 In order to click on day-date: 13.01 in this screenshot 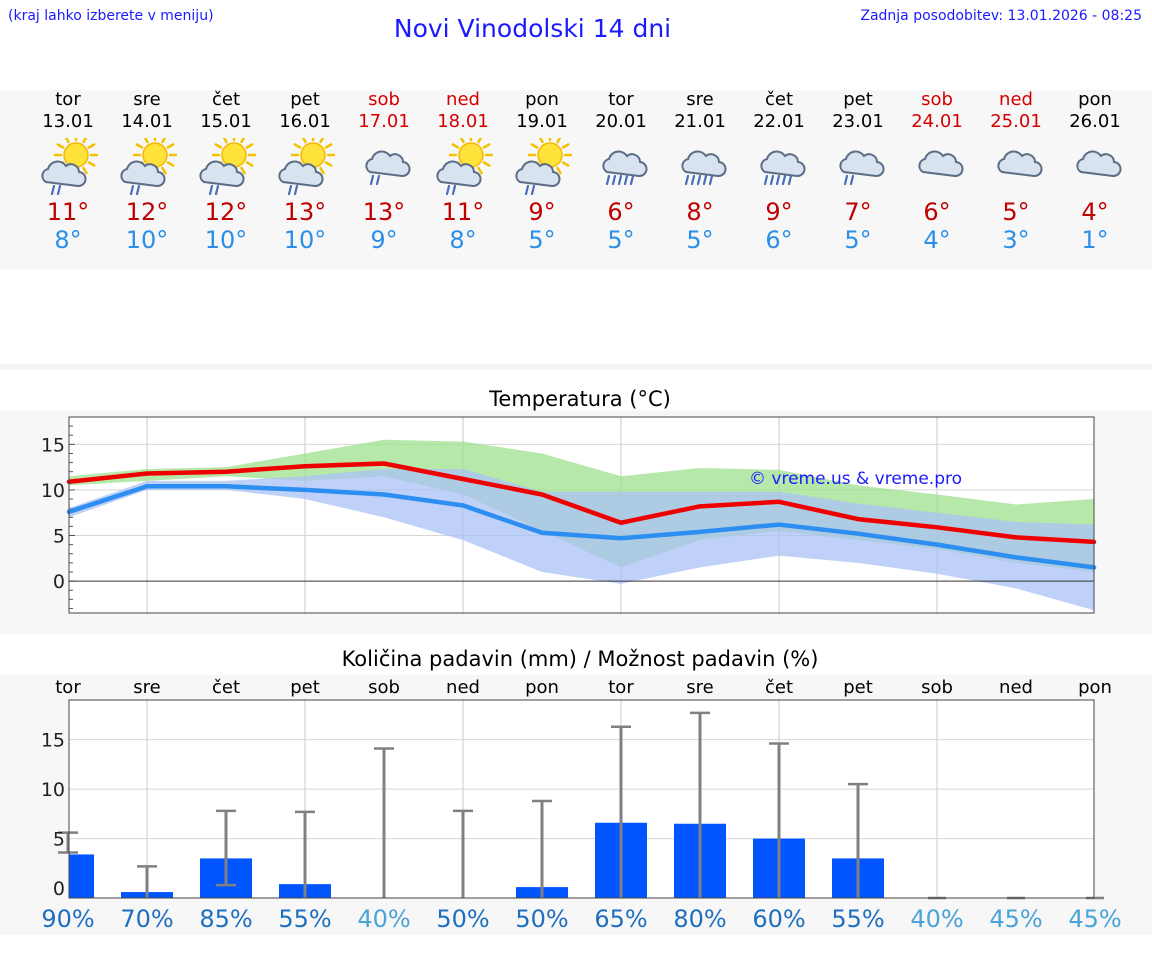, I will do `click(68, 121)`.